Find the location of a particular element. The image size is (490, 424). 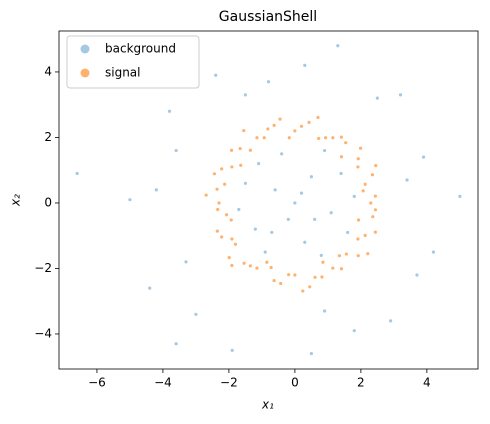

y-tick-label: 4 is located at coordinates (48, 71).